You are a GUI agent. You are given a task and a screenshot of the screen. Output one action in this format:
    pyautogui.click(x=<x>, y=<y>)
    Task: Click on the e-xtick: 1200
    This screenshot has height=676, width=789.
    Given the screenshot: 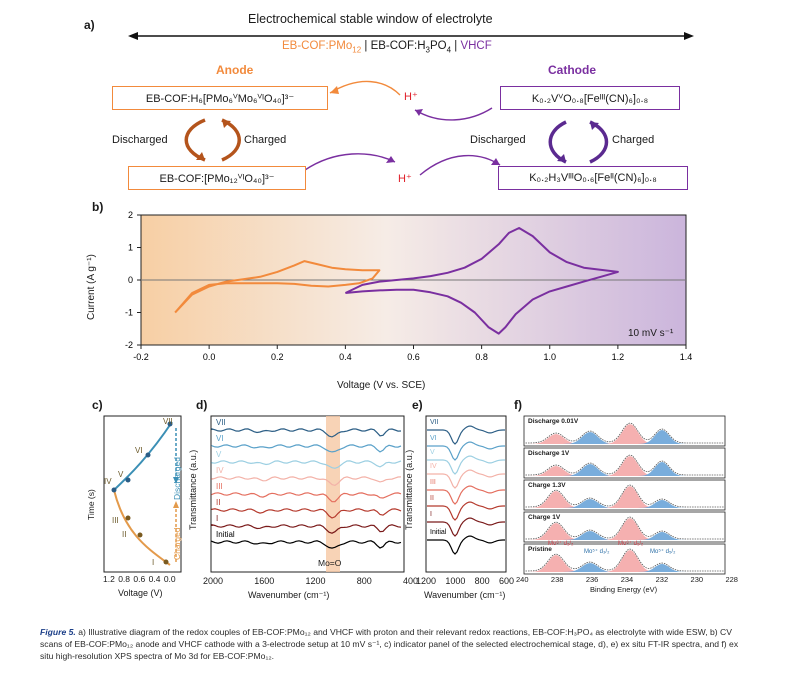 What is the action you would take?
    pyautogui.click(x=426, y=581)
    